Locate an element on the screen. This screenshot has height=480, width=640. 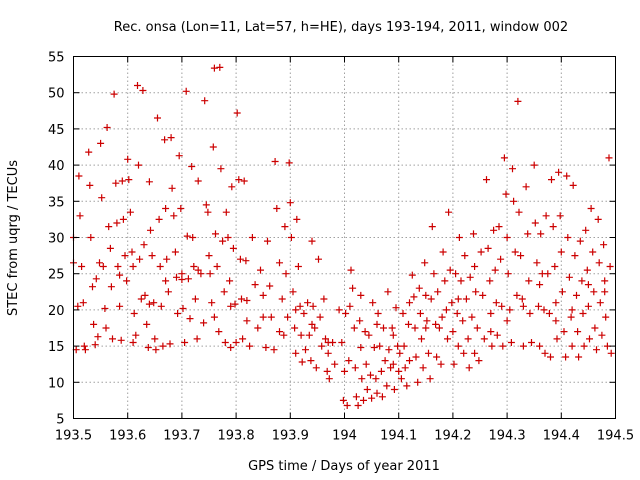
x-tick-label: 193.6 is located at coordinates (127, 436).